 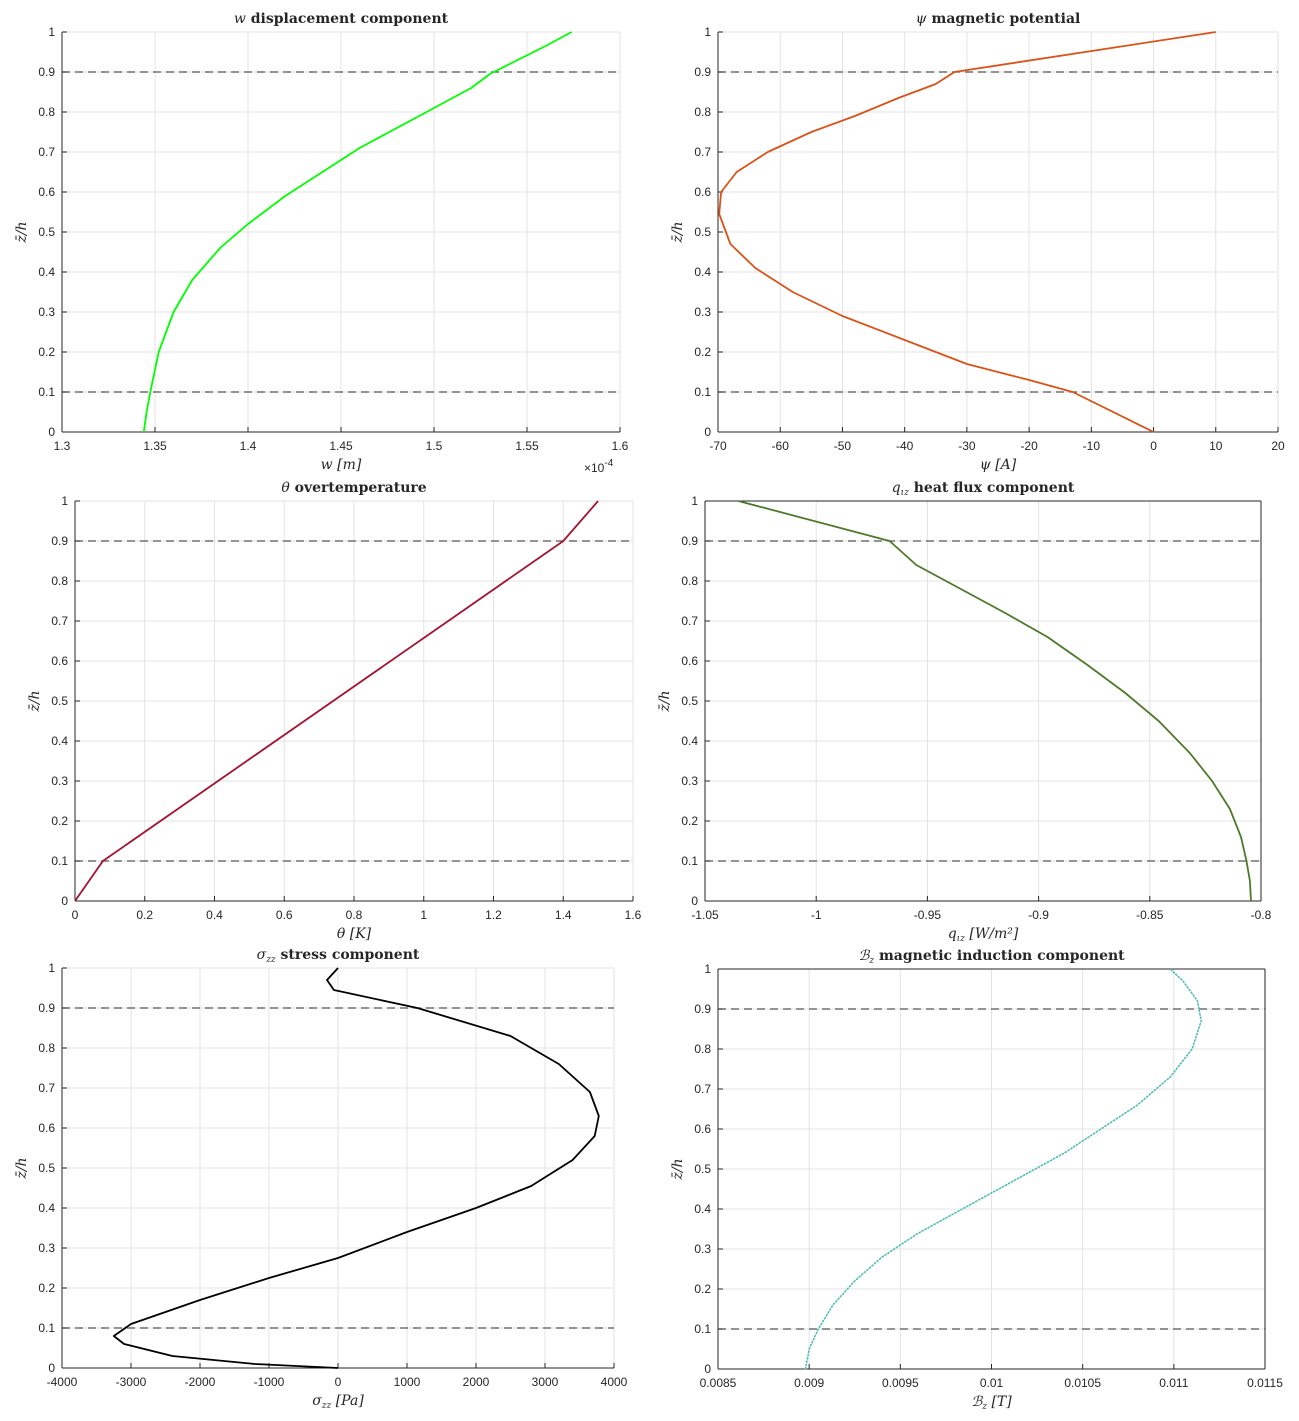 I want to click on x-tick-label: 1.5, so click(x=434, y=446).